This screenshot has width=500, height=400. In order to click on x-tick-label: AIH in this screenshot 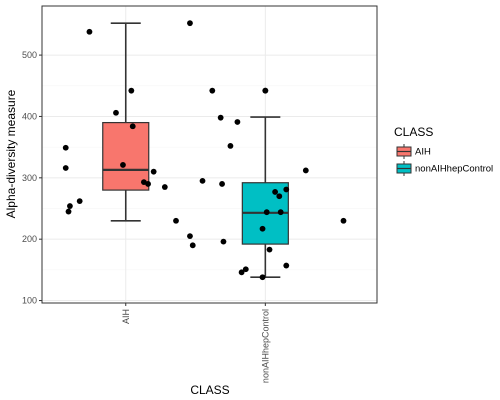, I will do `click(126, 316)`.